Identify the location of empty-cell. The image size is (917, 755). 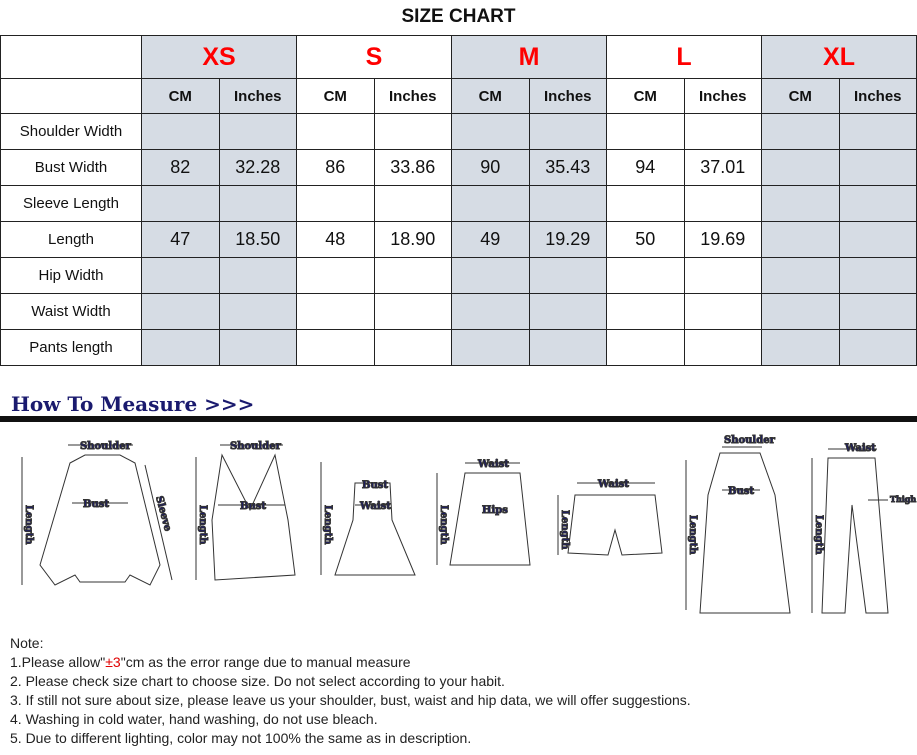
(71, 57).